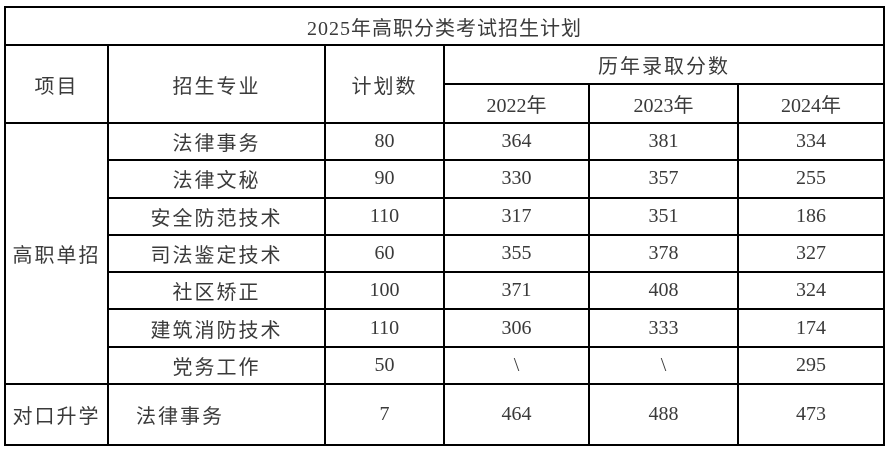 This screenshot has width=887, height=453. I want to click on table-row: 对口升学 法律事务 7 464 488 473, so click(445, 414).